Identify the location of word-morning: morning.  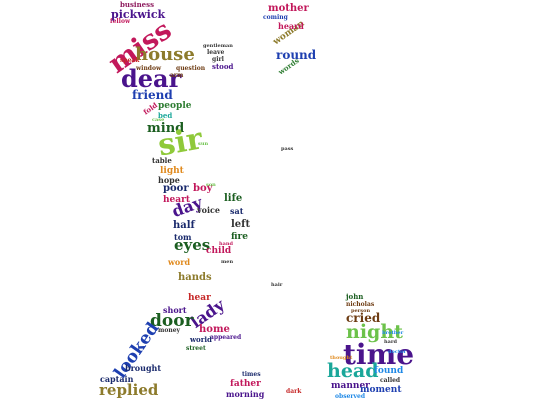
(245, 394).